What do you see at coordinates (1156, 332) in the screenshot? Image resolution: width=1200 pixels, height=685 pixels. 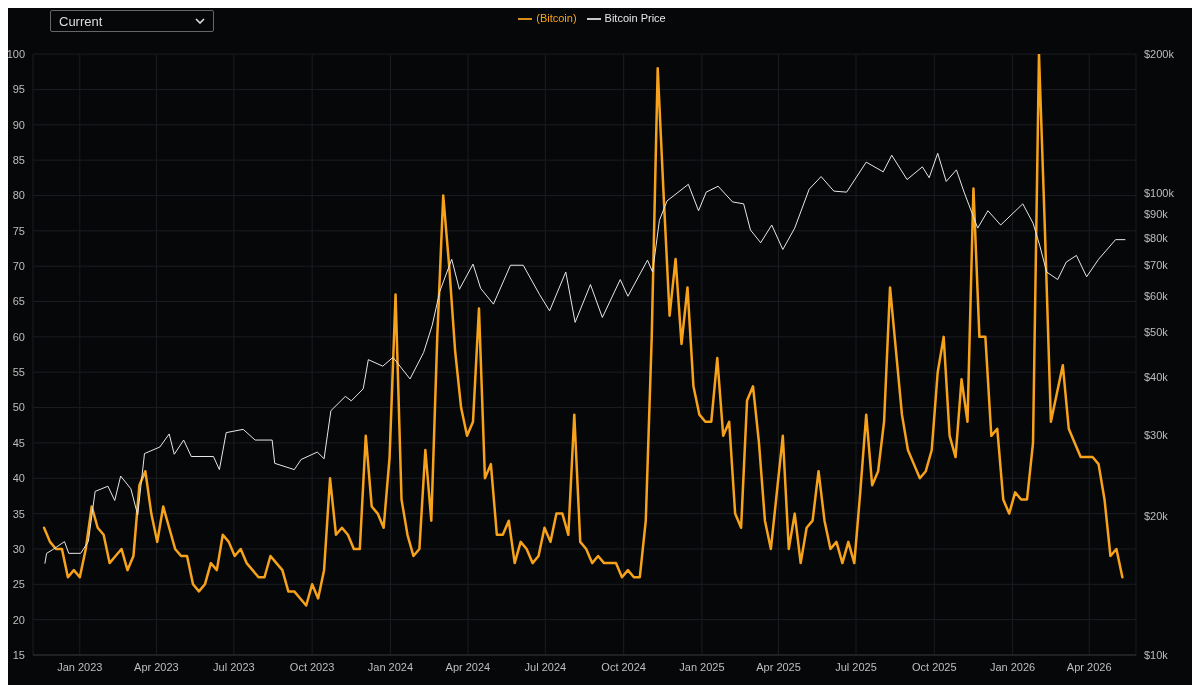 I see `y2-tick-label: $50k` at bounding box center [1156, 332].